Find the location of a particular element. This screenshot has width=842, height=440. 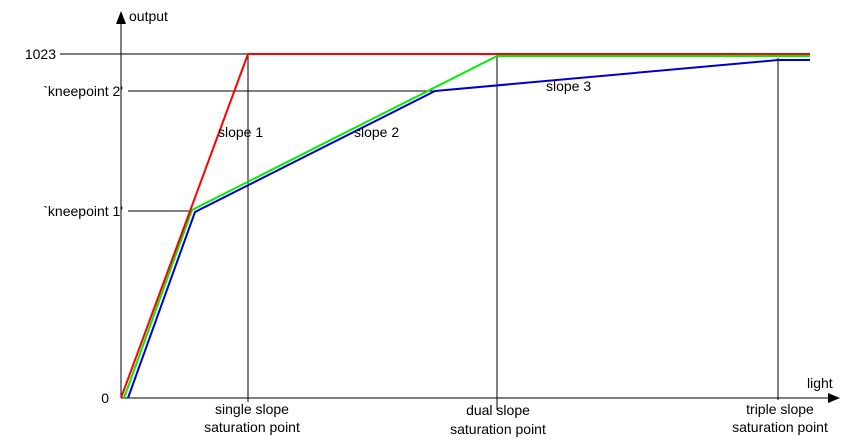

x-axis-arrow is located at coordinates (834, 398).